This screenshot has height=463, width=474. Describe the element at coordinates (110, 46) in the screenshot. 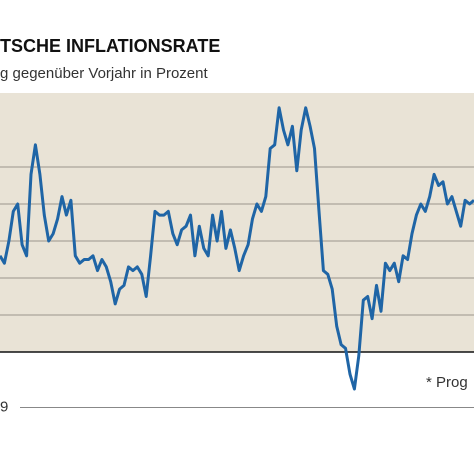

I see `chart-title: TSCHE INFLATIONSRATE` at that location.